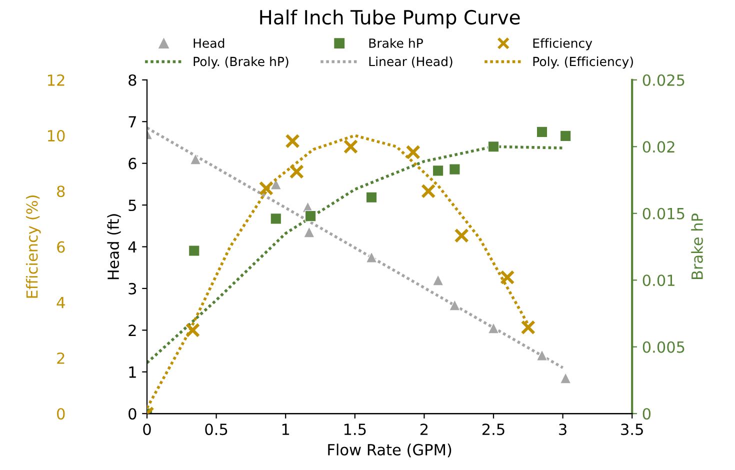  I want to click on y3-axis-title: Efficiency (%), so click(33, 247).